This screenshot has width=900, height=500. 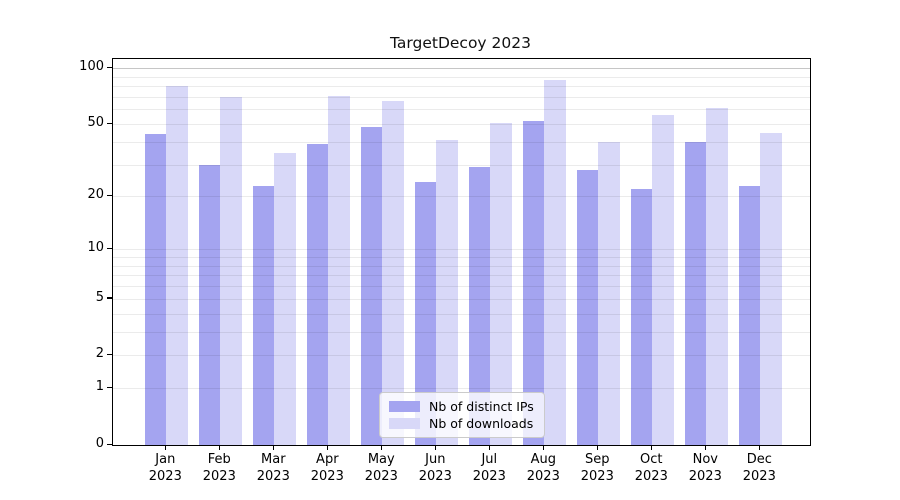 What do you see at coordinates (597, 448) in the screenshot?
I see `x-tick-mark-sep` at bounding box center [597, 448].